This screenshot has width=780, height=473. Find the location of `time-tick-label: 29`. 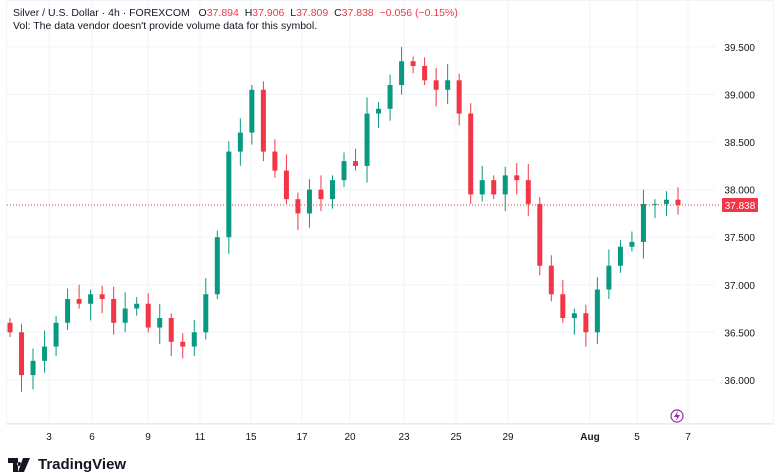

time-tick-label: 29 is located at coordinates (508, 437).